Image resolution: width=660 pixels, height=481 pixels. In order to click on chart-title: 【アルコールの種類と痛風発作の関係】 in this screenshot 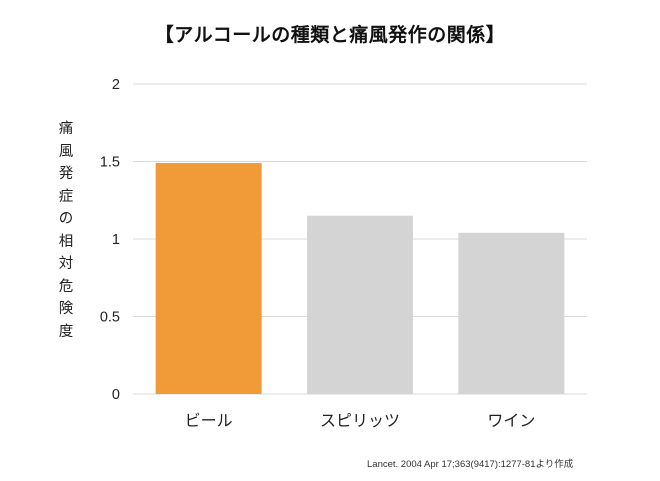, I will do `click(330, 35)`.